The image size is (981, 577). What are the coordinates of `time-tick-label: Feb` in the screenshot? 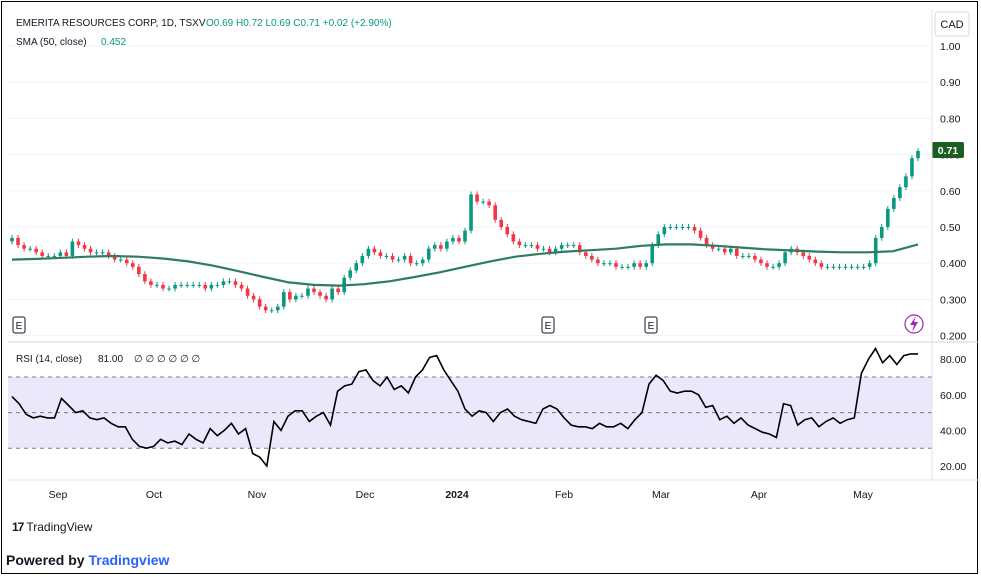 It's located at (564, 495).